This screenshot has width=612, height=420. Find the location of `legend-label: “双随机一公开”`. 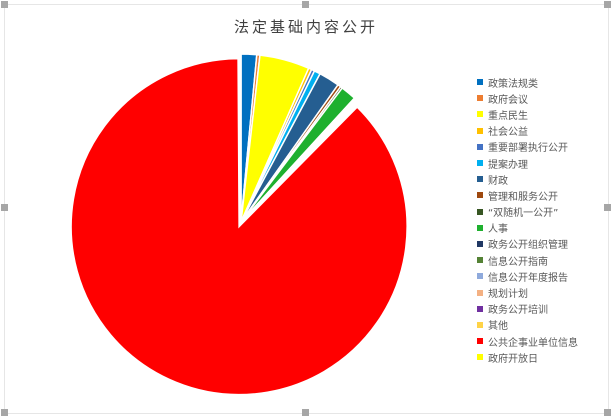

legend-label: “双随机一公开” is located at coordinates (523, 214).